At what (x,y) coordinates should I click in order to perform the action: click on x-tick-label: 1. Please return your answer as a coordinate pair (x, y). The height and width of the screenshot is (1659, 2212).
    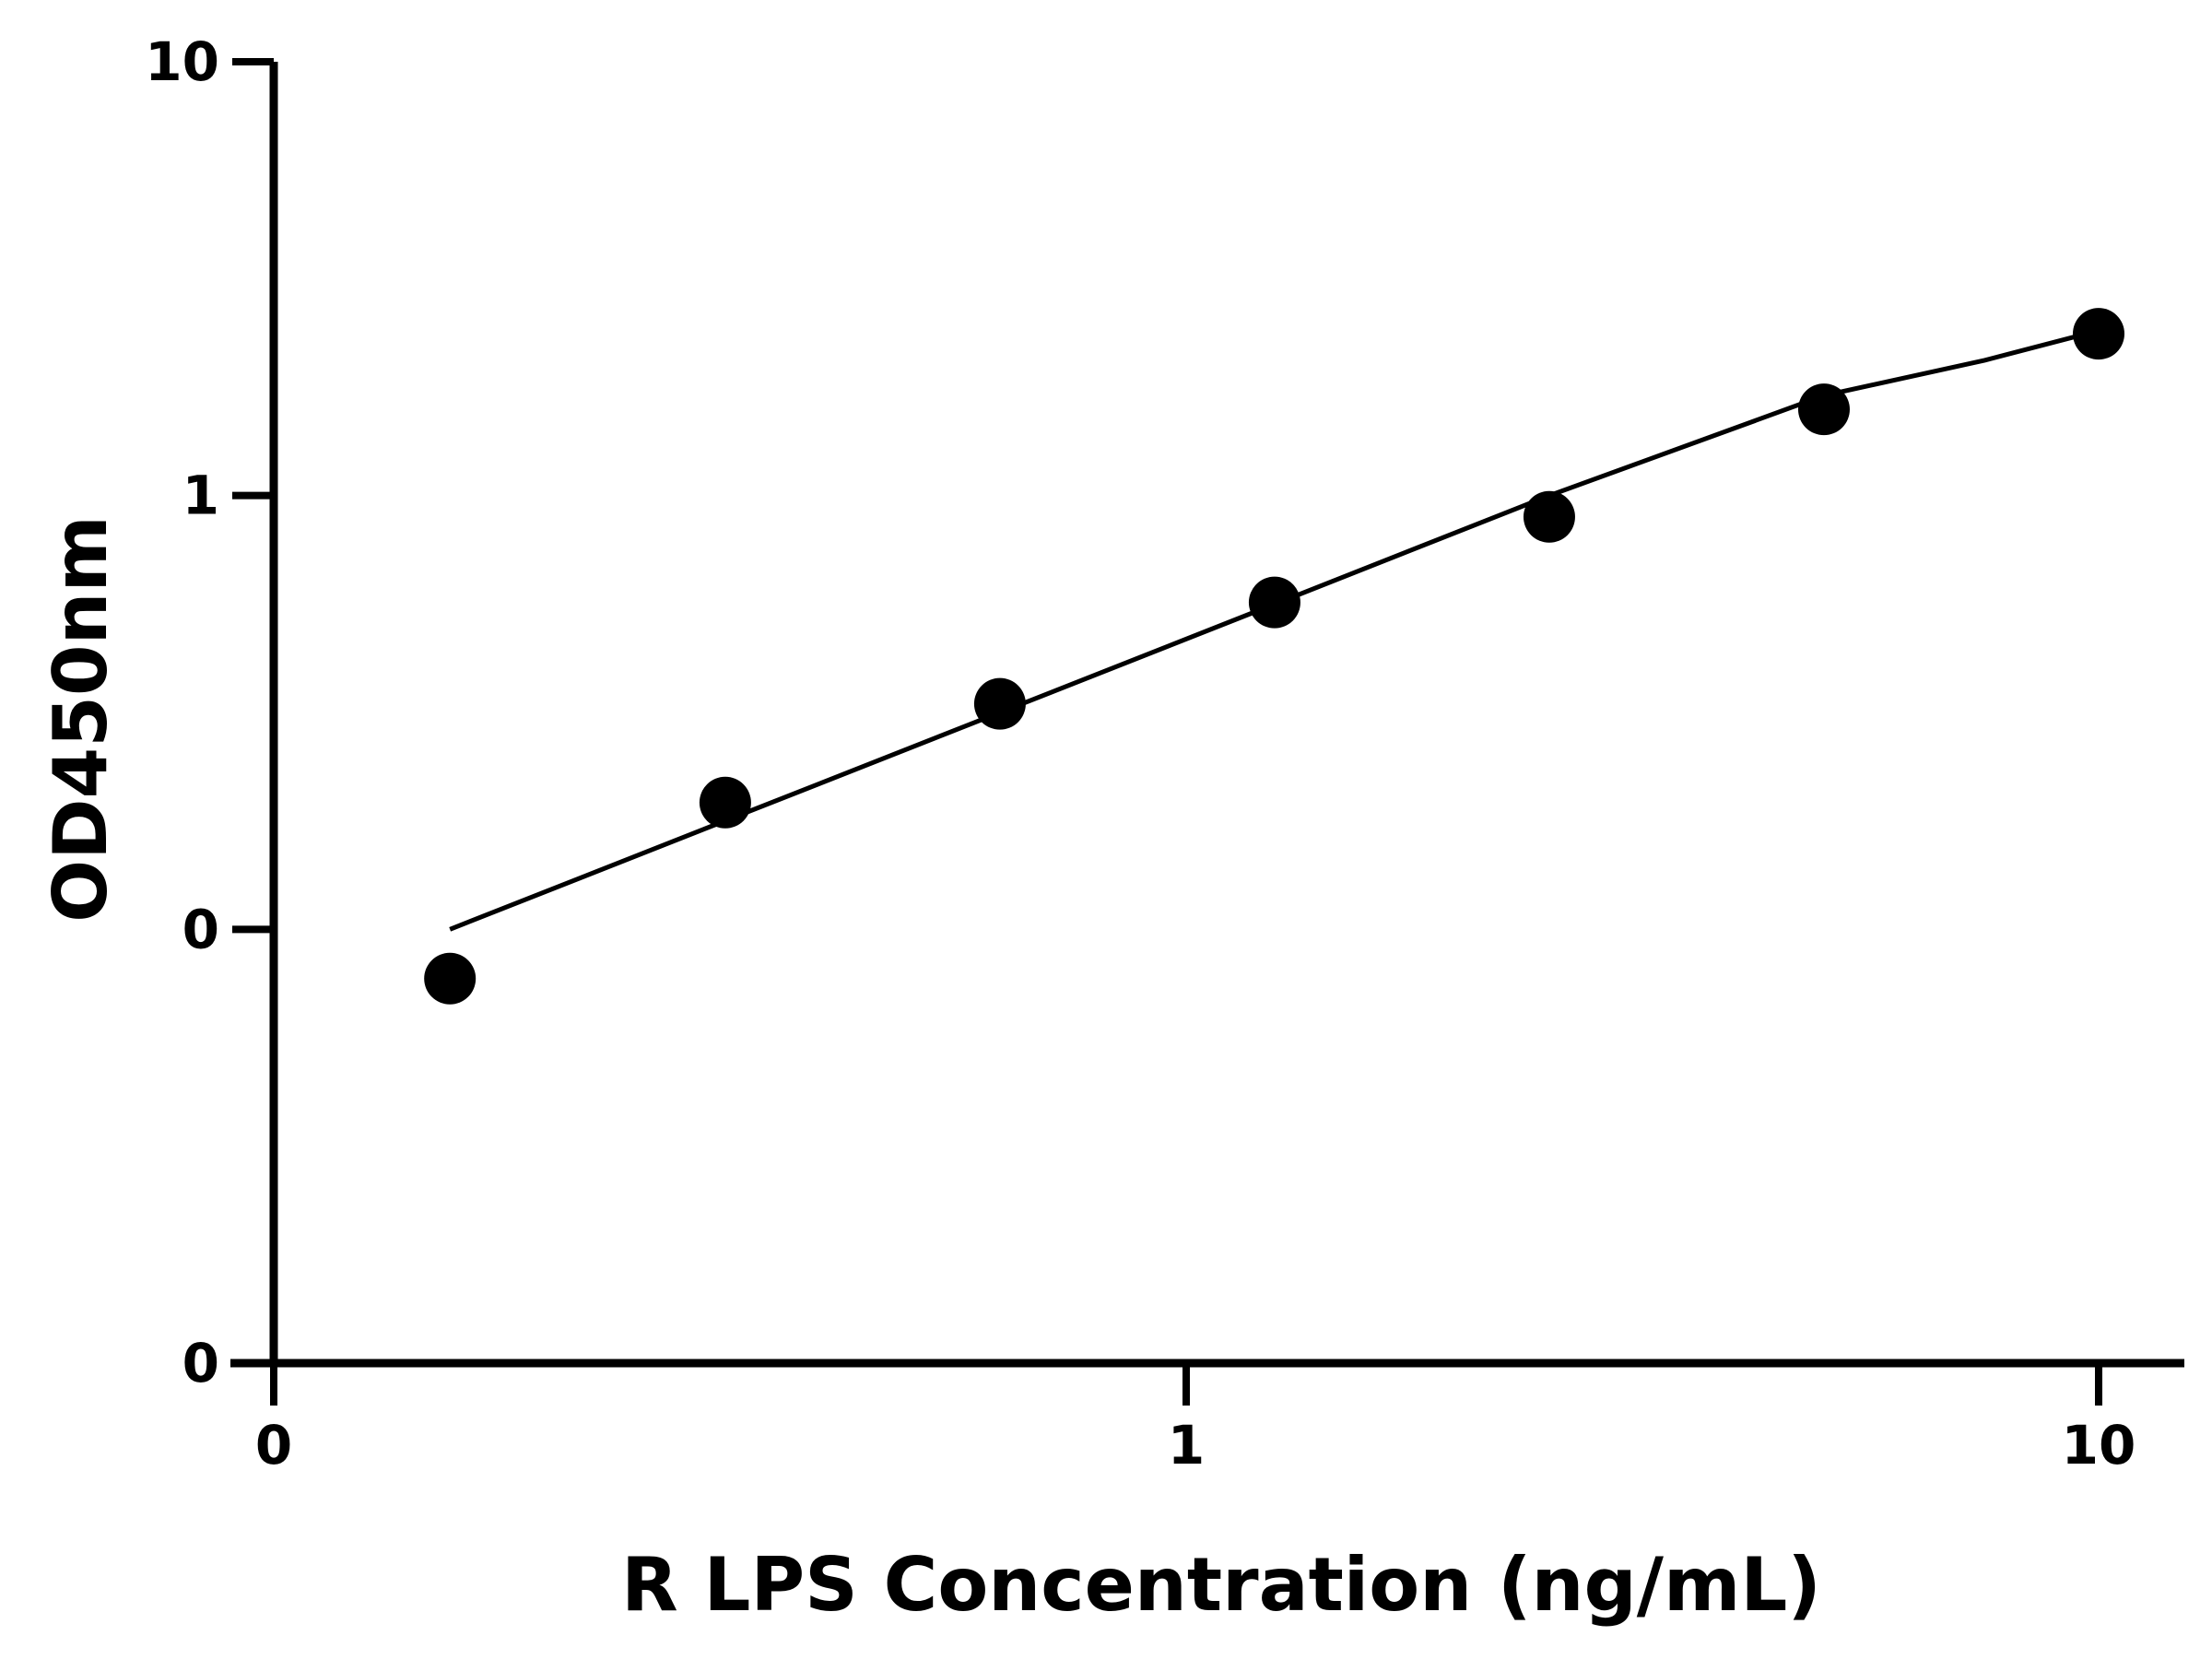
    Looking at the image, I should click on (1186, 1445).